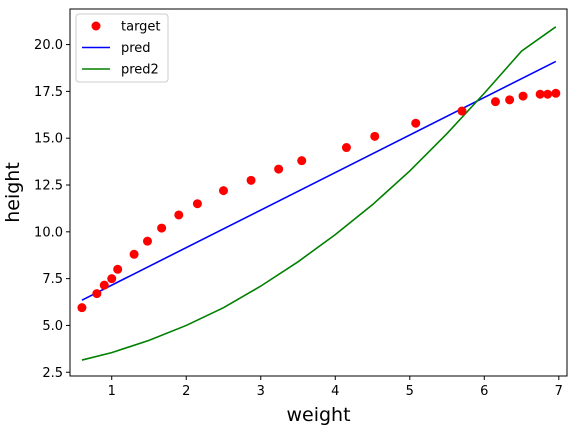 This screenshot has width=574, height=432. I want to click on x-tick-label: 5, so click(410, 391).